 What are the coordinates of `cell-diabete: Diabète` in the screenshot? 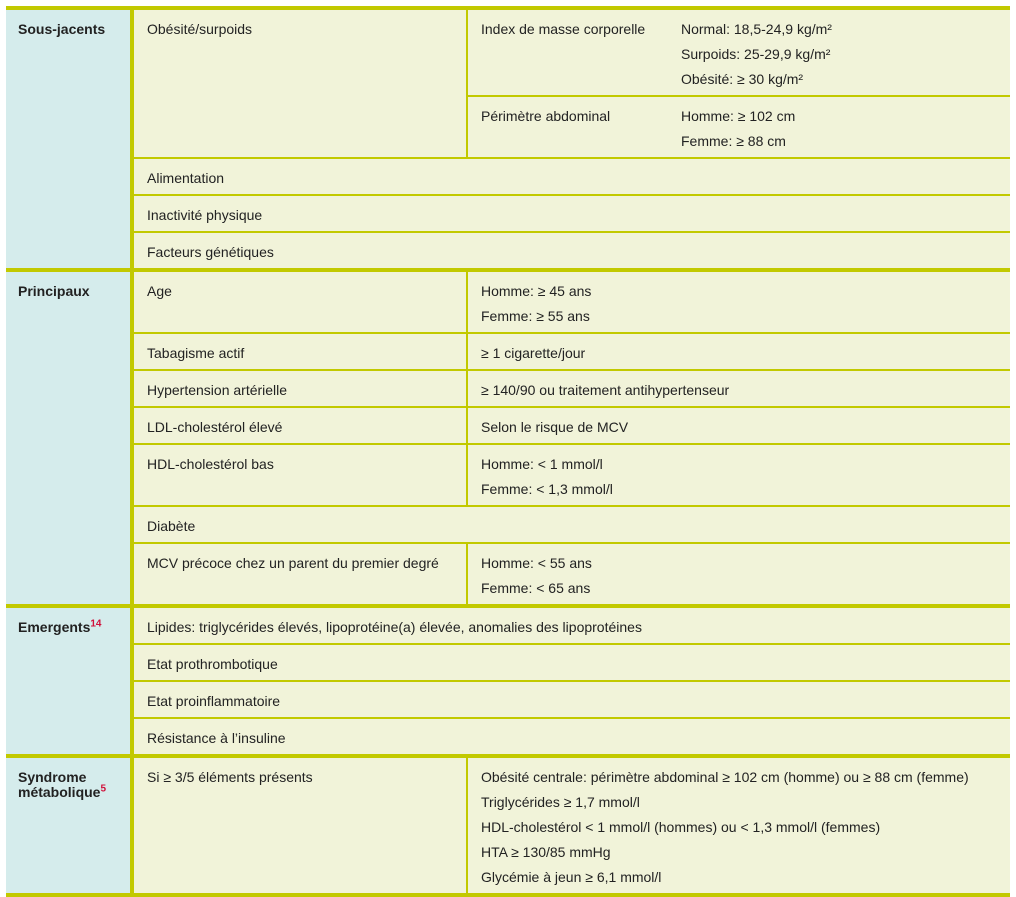 It's located at (571, 524).